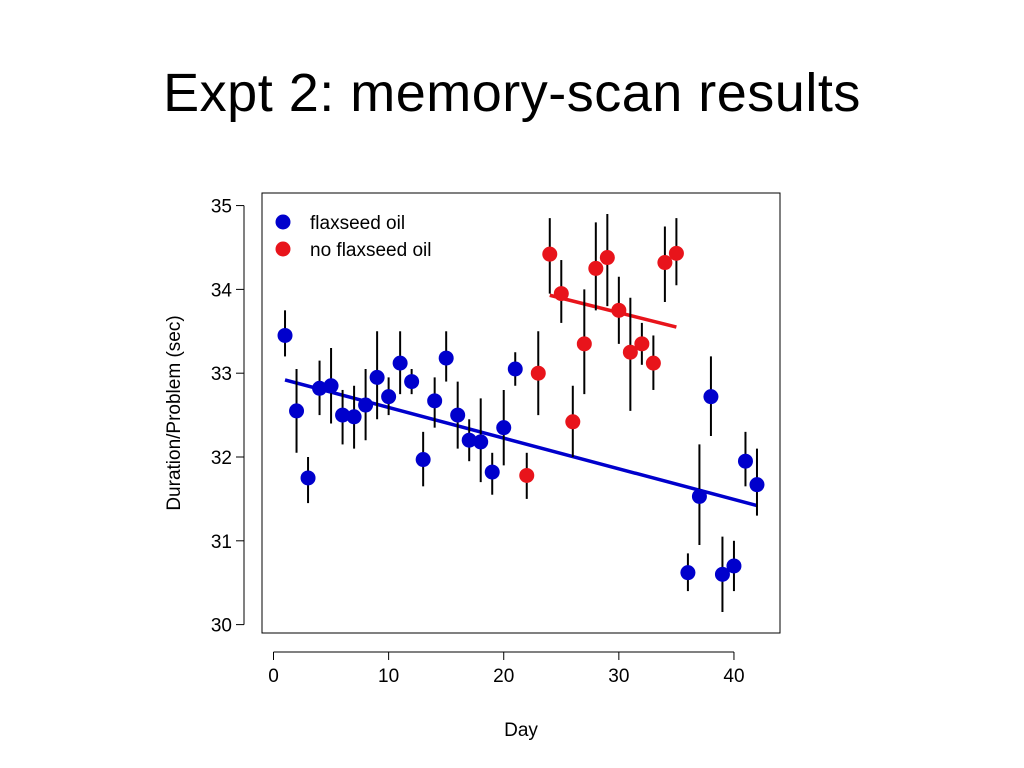  What do you see at coordinates (221, 626) in the screenshot?
I see `y-tick-label: 30` at bounding box center [221, 626].